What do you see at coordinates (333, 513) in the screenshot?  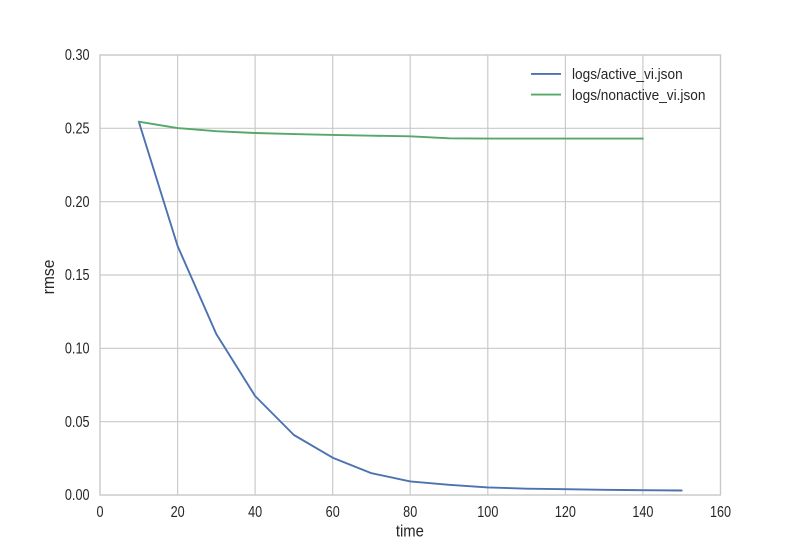 I see `svg-text: 60` at bounding box center [333, 513].